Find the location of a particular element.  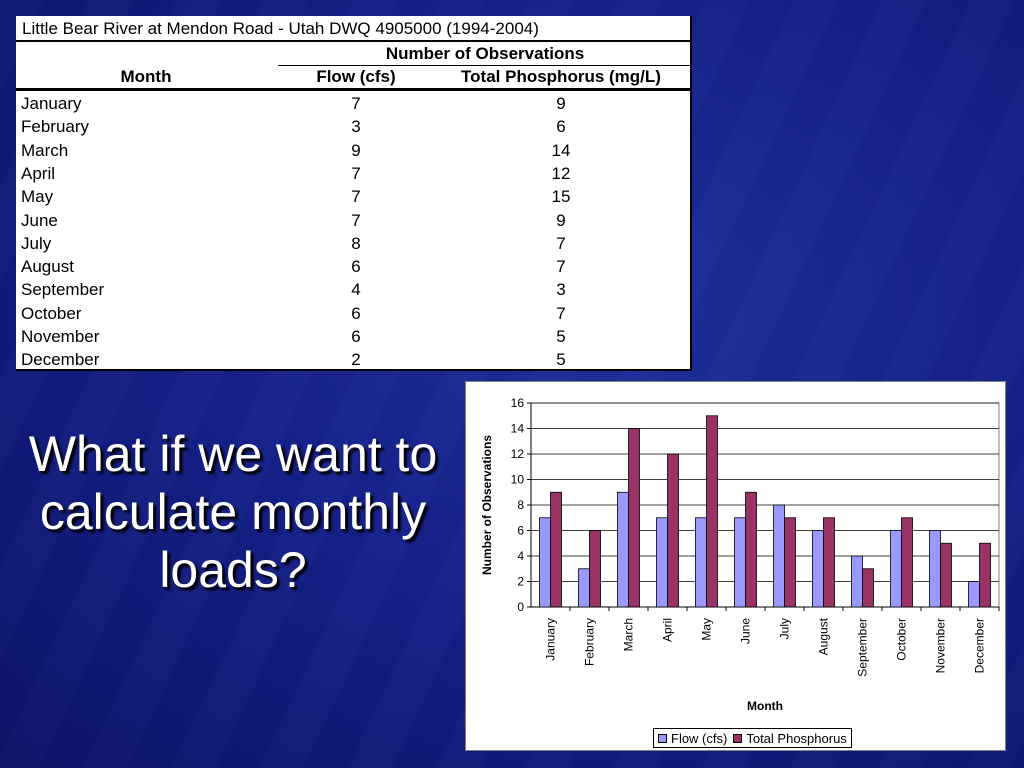

x-tick-label: January is located at coordinates (551, 639).